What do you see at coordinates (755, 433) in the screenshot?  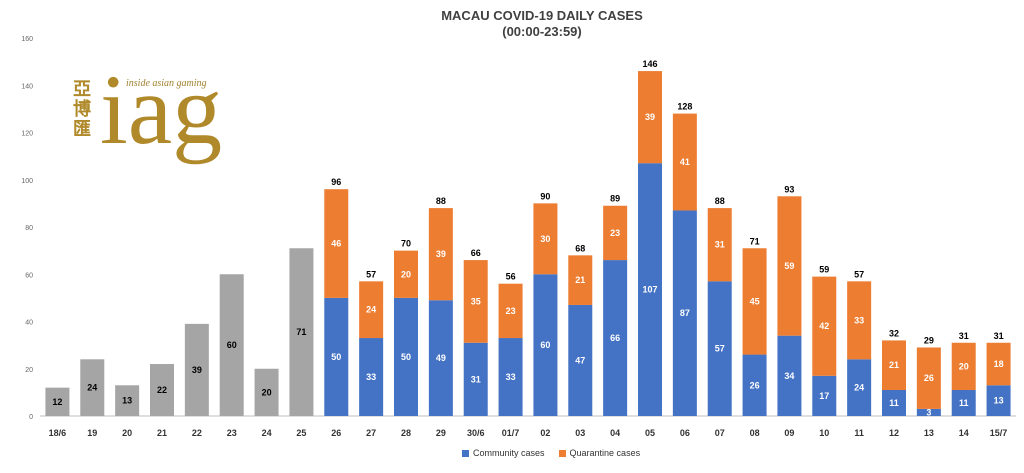 I see `x-tick-label: 08` at bounding box center [755, 433].